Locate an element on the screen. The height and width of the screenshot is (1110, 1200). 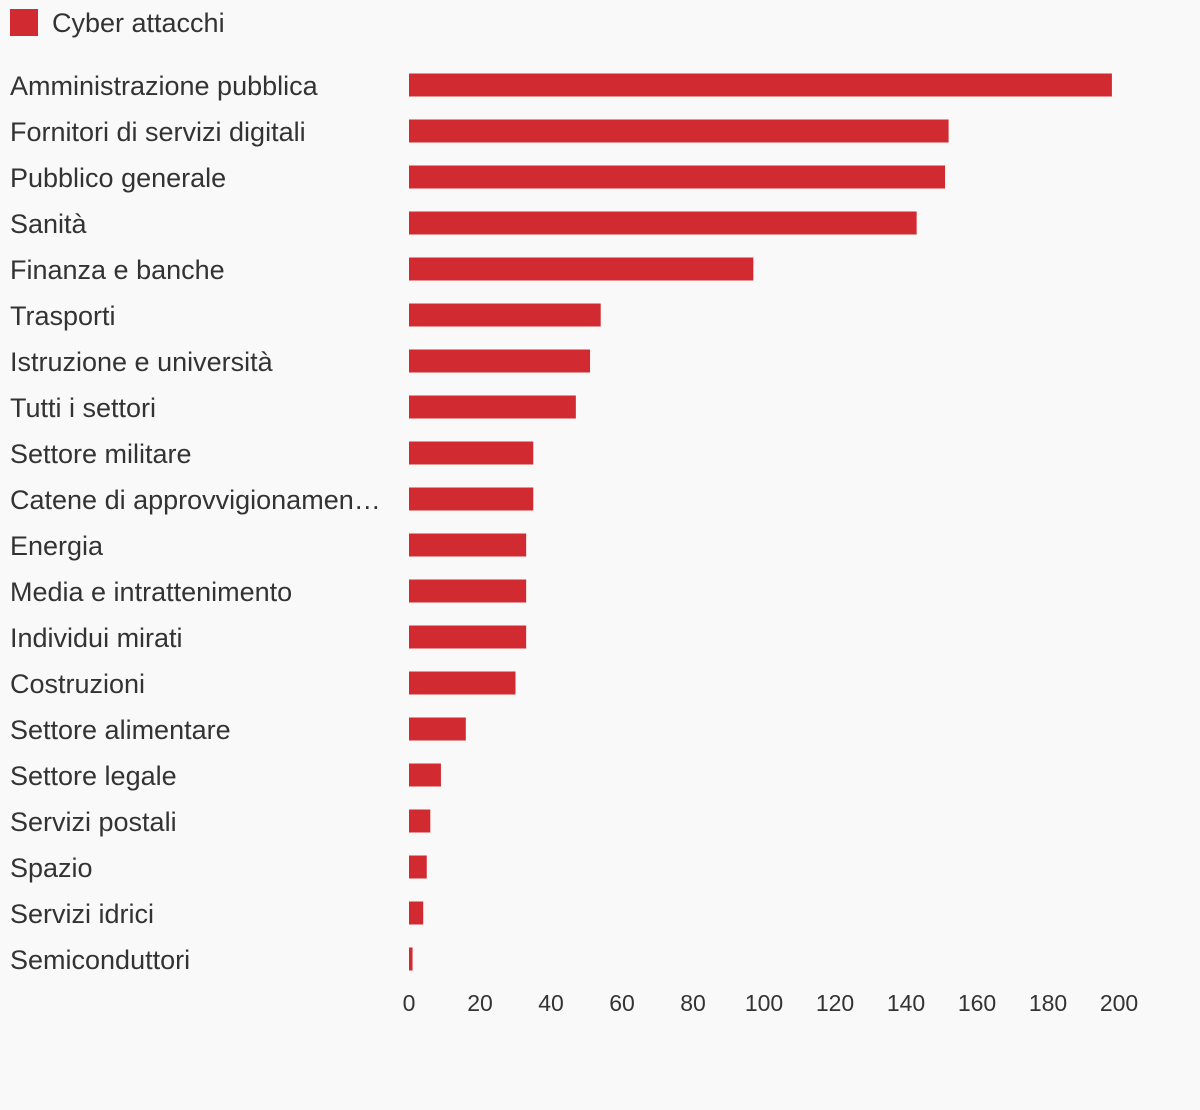
x-tick-label: 200 is located at coordinates (1119, 1003).